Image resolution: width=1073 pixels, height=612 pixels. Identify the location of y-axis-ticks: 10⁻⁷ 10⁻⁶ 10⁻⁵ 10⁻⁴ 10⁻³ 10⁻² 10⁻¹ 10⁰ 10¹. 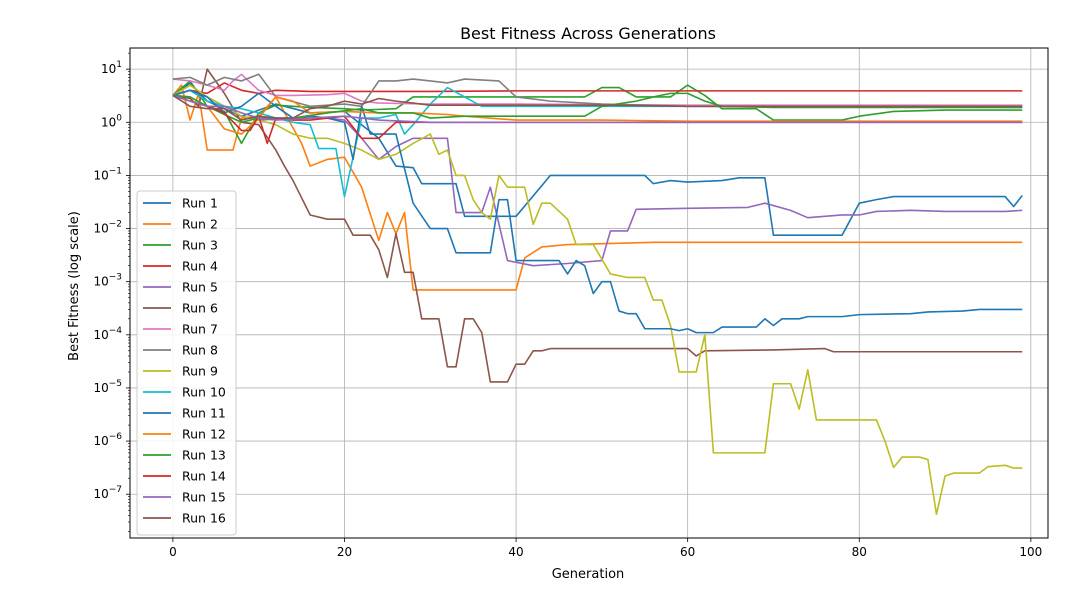
(111, 292).